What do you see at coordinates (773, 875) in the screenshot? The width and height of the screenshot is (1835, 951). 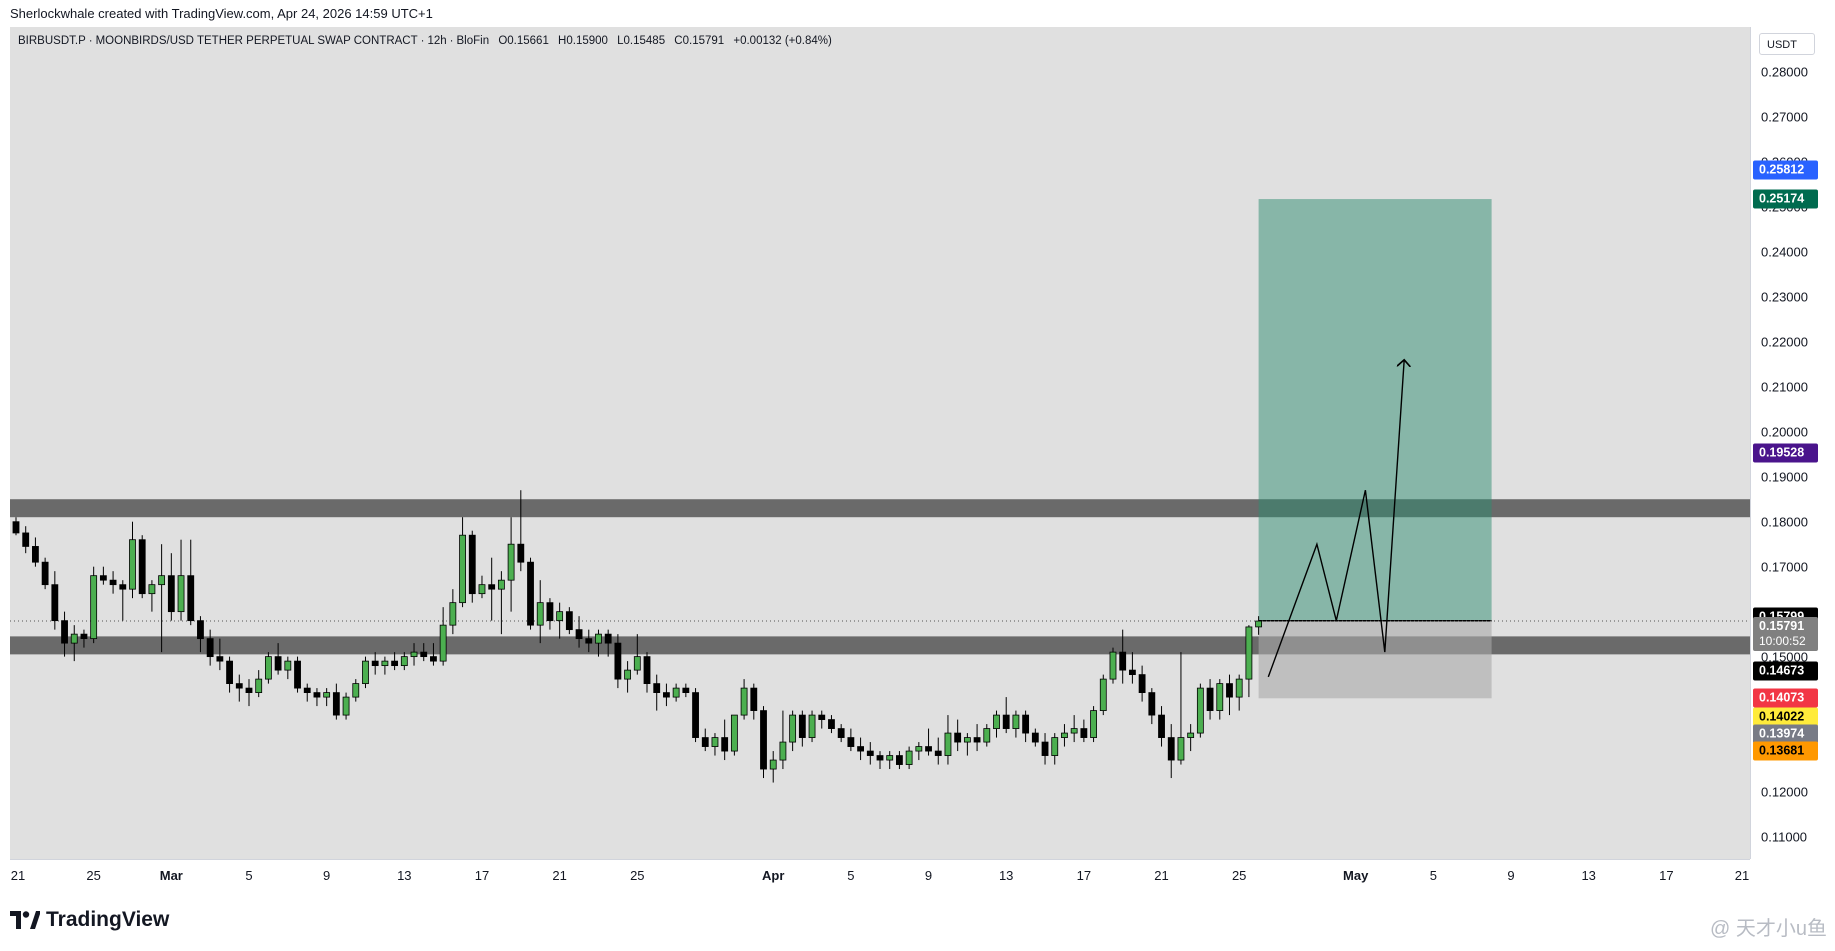 I see `time-tick-label: Apr` at bounding box center [773, 875].